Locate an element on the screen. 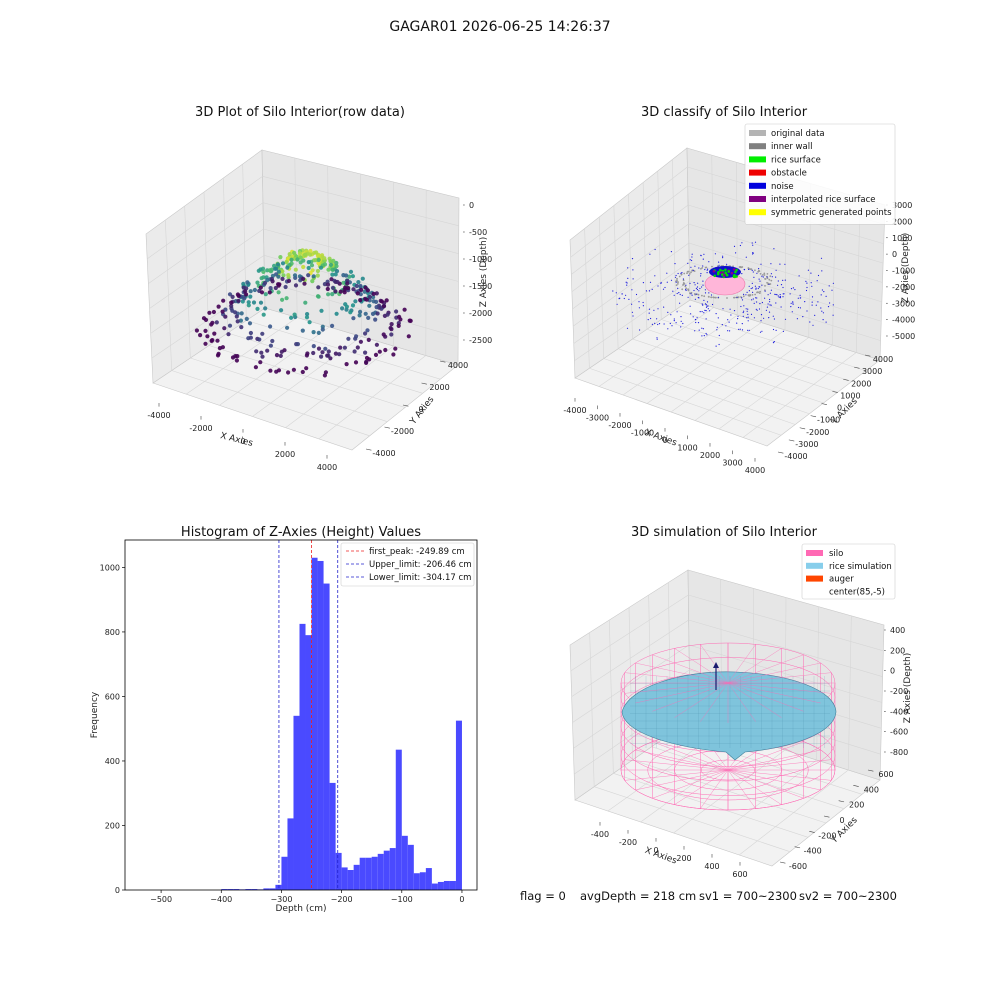 This screenshot has width=1000, height=1000. x-tick-label: -400 is located at coordinates (600, 834).